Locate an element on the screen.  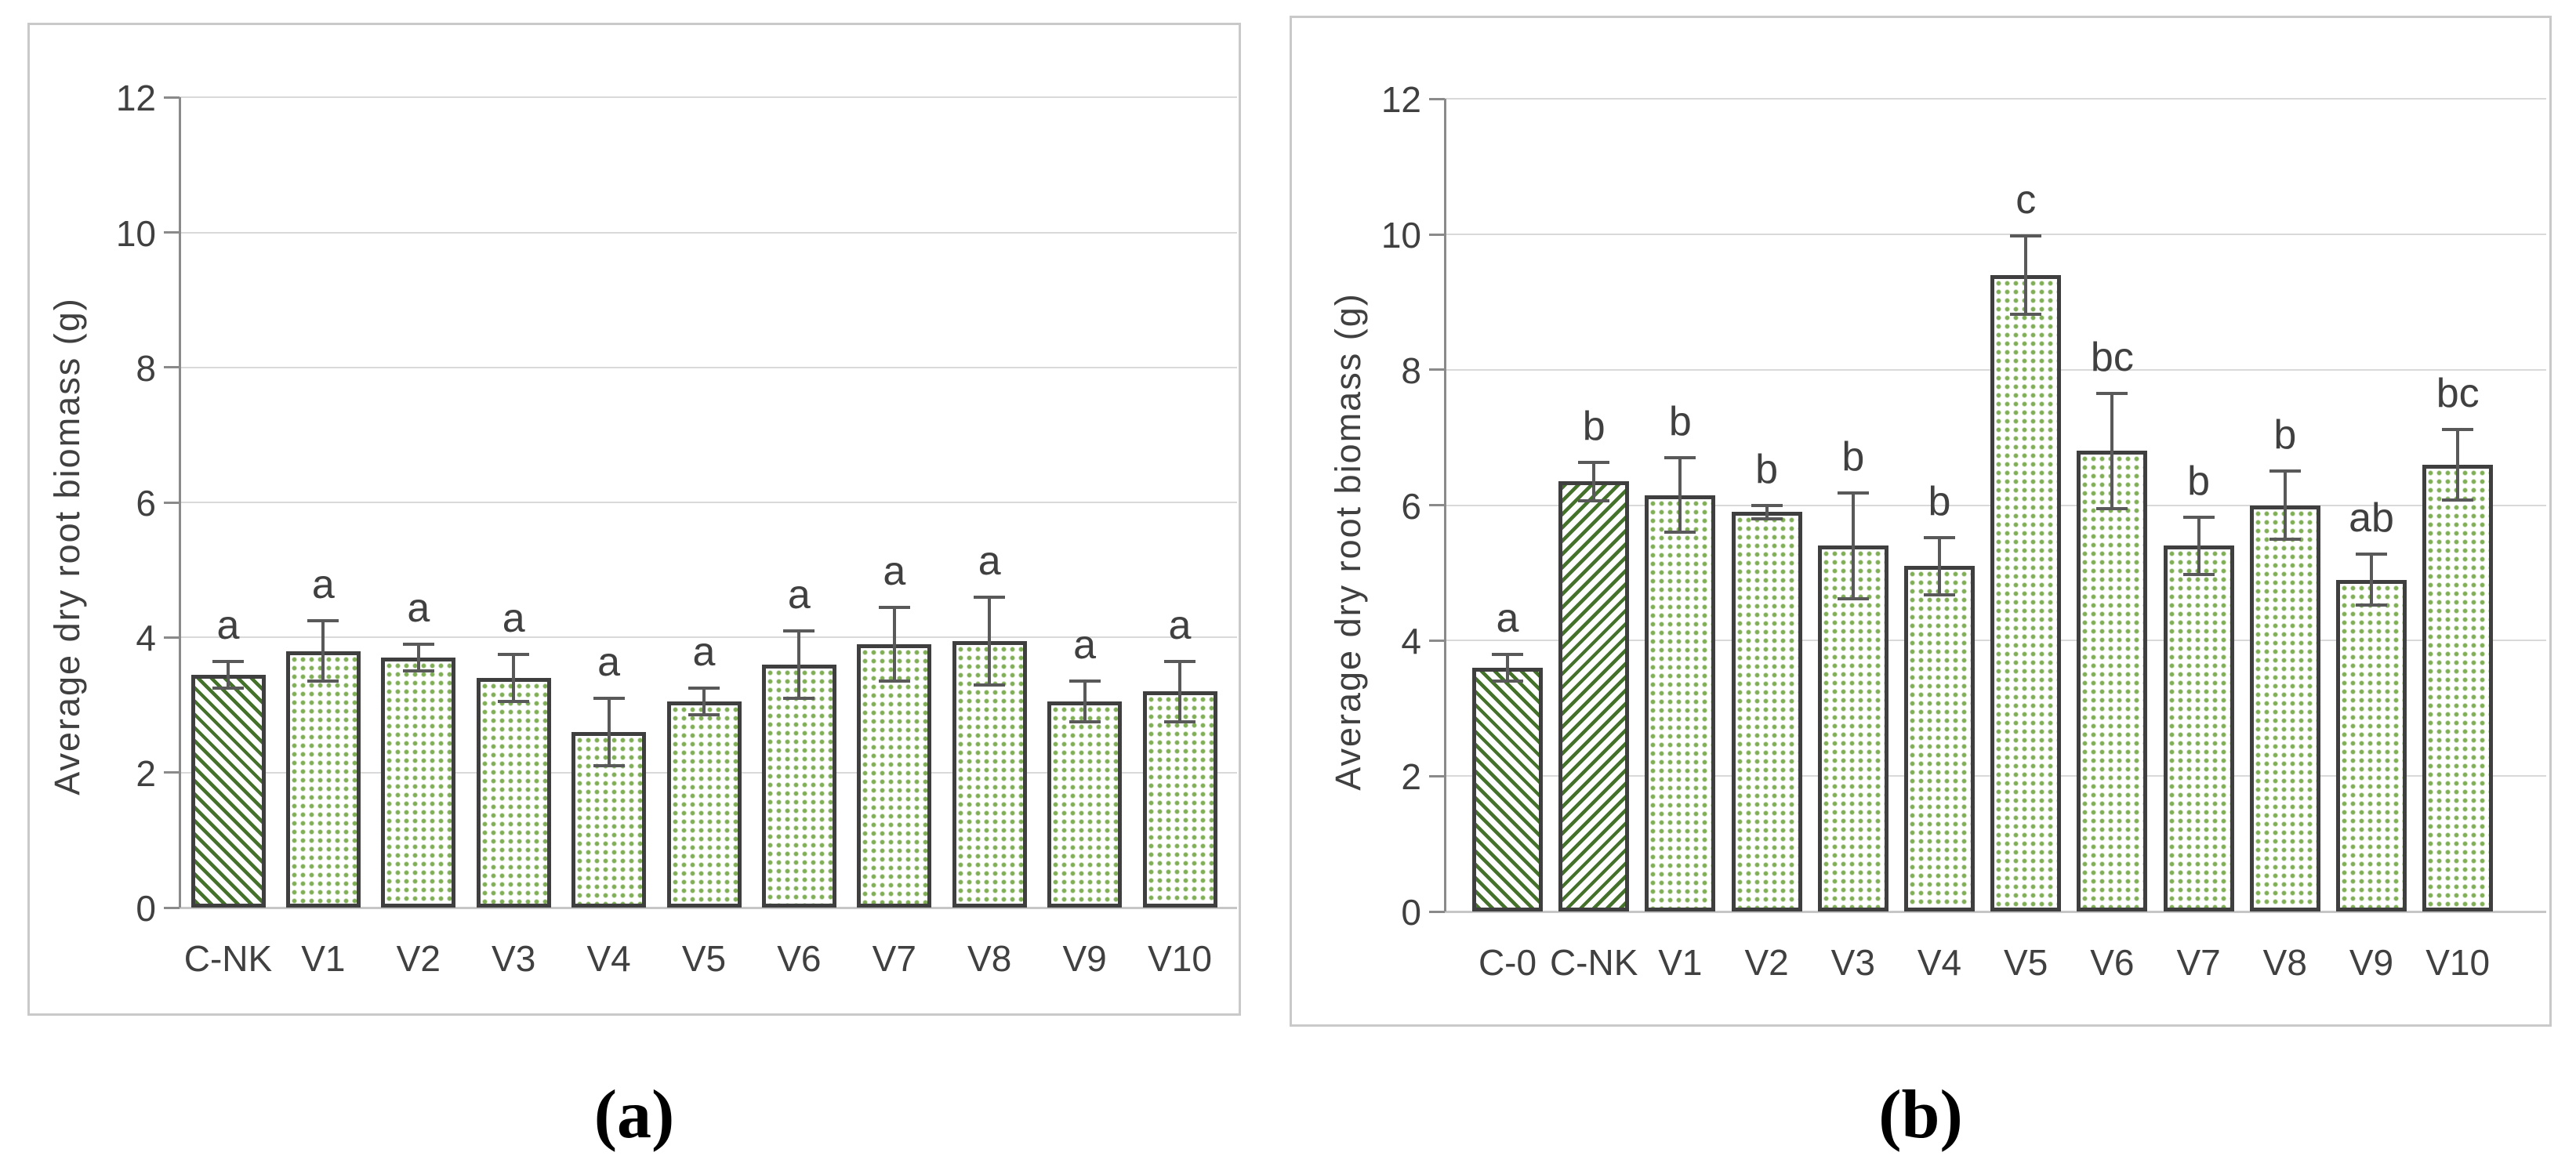
y-axis-line is located at coordinates (1445, 505).